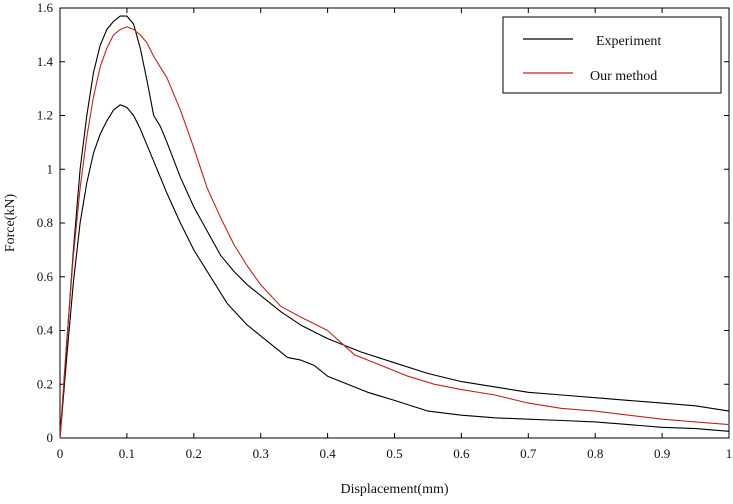 The image size is (733, 504). I want to click on x-tick-label: 0.4, so click(327, 453).